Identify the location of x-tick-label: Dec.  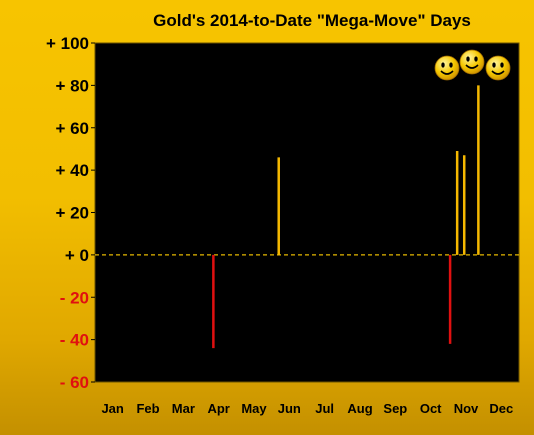
(501, 408).